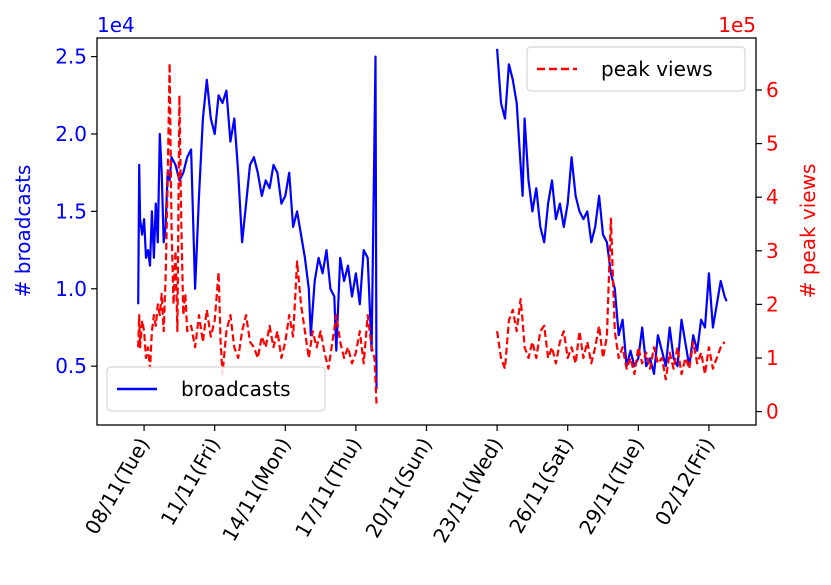  Describe the element at coordinates (236, 389) in the screenshot. I see `legend-broadcasts-label: broadcasts` at that location.